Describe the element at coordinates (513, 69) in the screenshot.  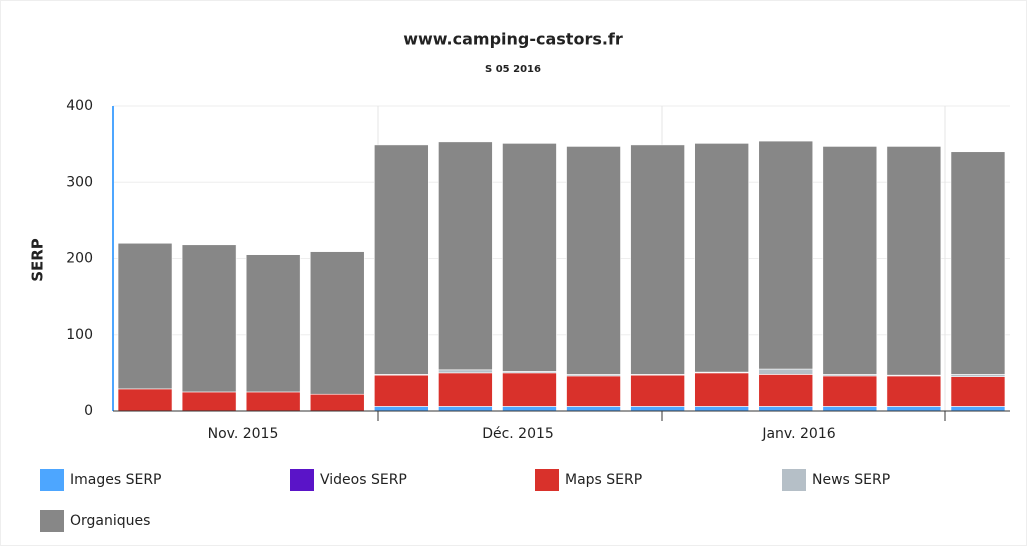
I see `chart-subtitle: S 05 2016` at that location.